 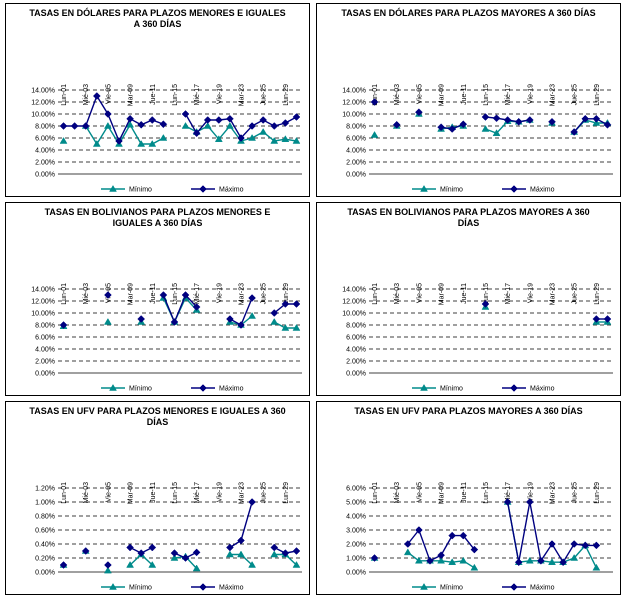 I want to click on series-line, so click(x=502, y=532).